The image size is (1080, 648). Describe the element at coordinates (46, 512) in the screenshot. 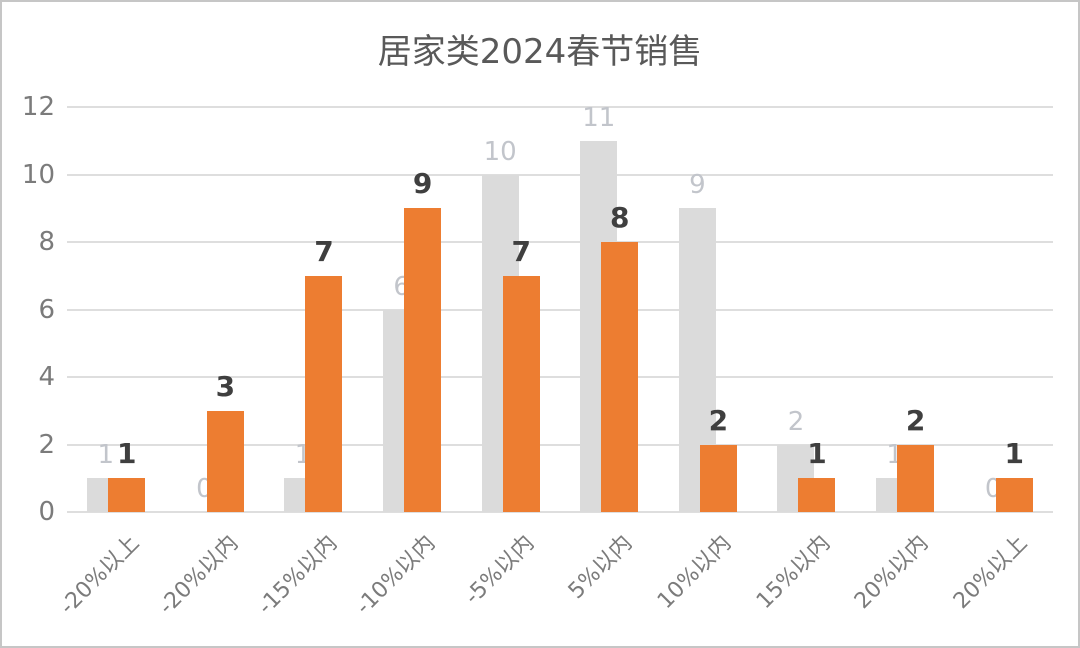

I see `y-axis-tick-label: 0` at that location.